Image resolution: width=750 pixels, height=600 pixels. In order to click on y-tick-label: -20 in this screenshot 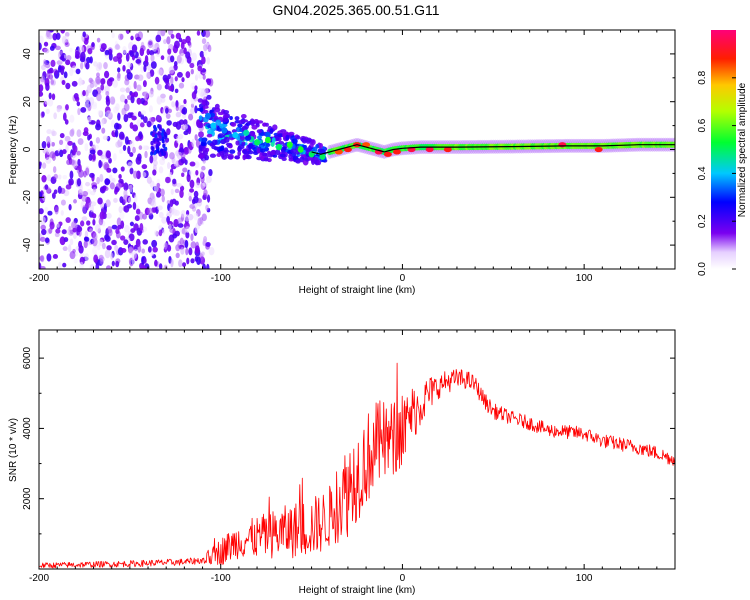, I will do `click(27, 197)`.